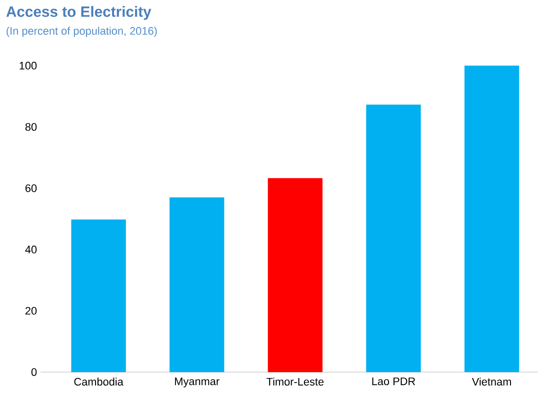 The width and height of the screenshot is (539, 400). I want to click on chart-title: Access to Electricity, so click(79, 13).